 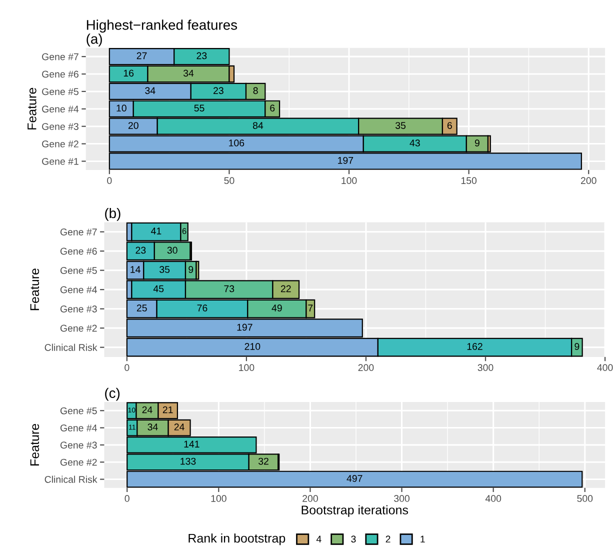 What do you see at coordinates (229, 180) in the screenshot?
I see `x-tick-label: 50` at bounding box center [229, 180].